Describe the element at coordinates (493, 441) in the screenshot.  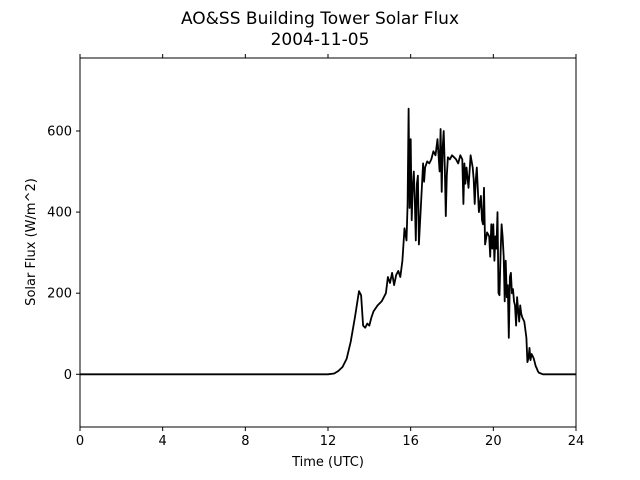
I see `x-tick-label: 20` at that location.